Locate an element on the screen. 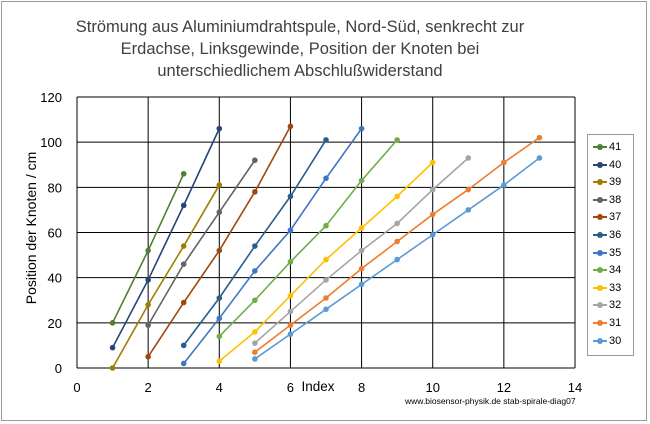 This screenshot has height=424, width=650. legend-item-39: 39 is located at coordinates (611, 182).